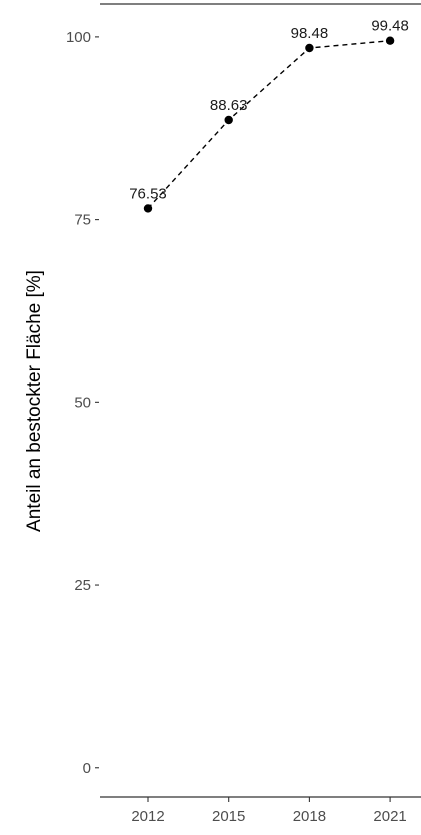  What do you see at coordinates (229, 105) in the screenshot?
I see `data-label: 88.63` at bounding box center [229, 105].